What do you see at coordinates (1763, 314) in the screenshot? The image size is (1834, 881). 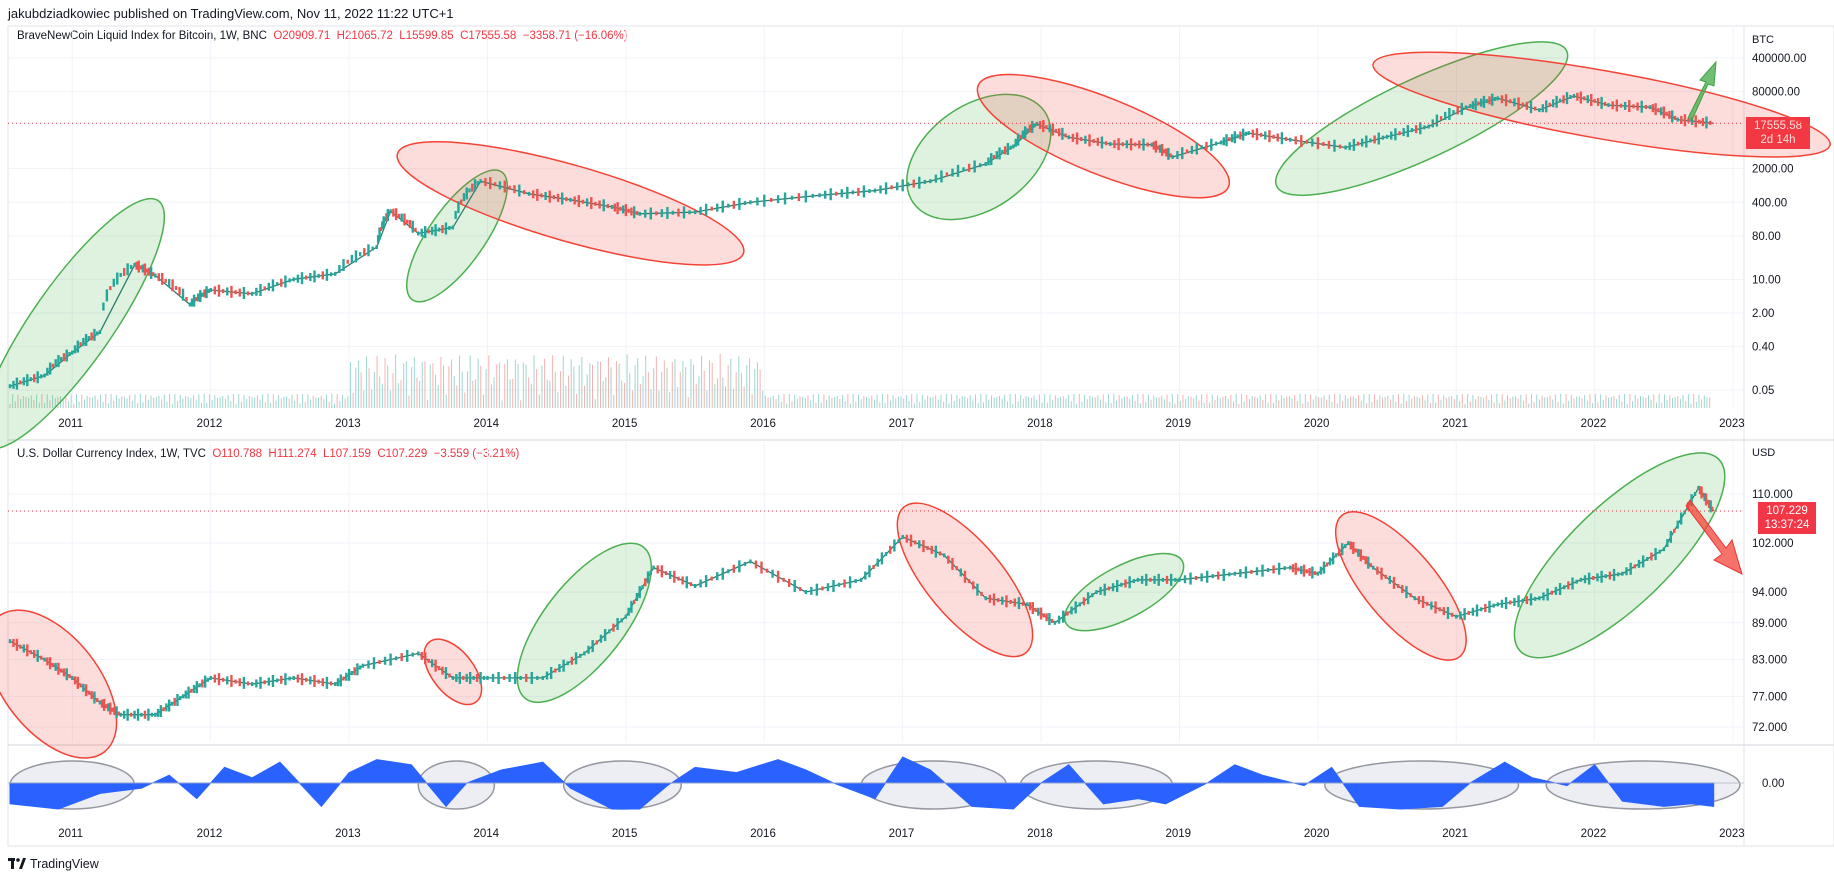 I see `btc-y-tick-6: 2.00` at bounding box center [1763, 314].